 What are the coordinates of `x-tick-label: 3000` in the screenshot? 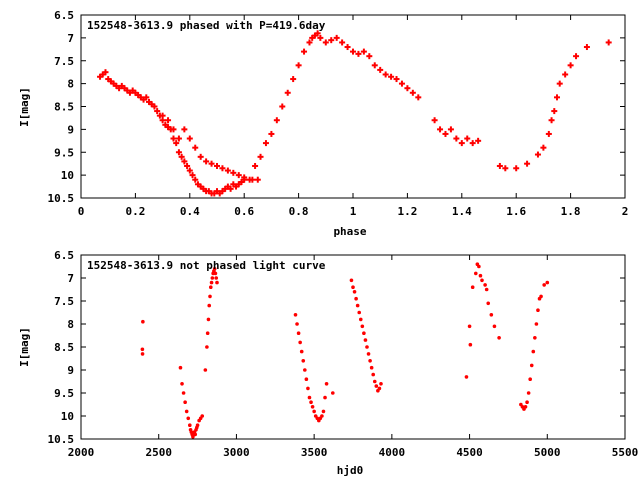 It's located at (236, 452).